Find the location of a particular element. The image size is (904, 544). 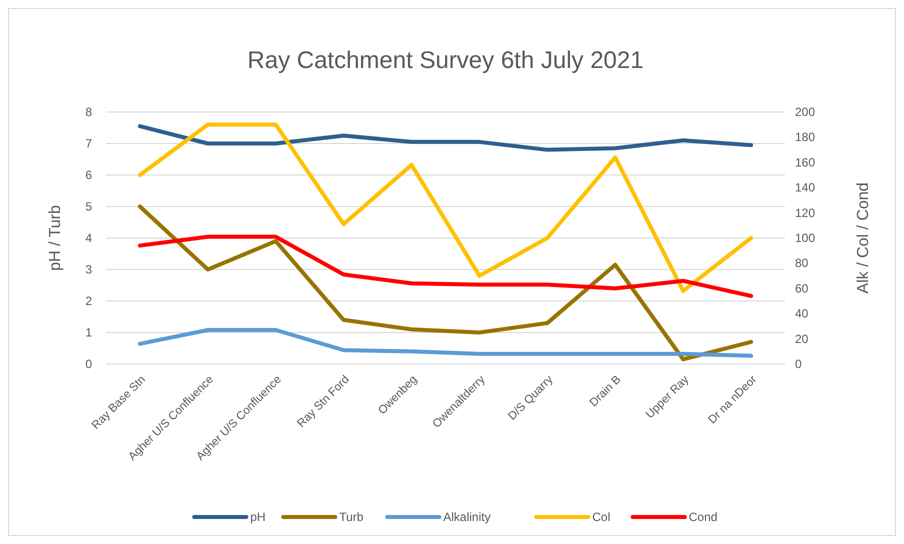

legend-label: pH is located at coordinates (258, 517).